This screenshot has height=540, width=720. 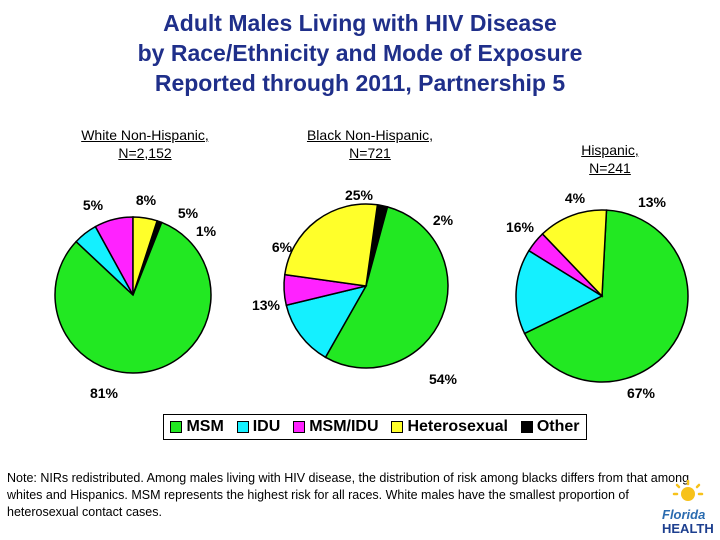 What do you see at coordinates (457, 426) in the screenshot?
I see `legend-label-heterosexual: Heterosexual` at bounding box center [457, 426].